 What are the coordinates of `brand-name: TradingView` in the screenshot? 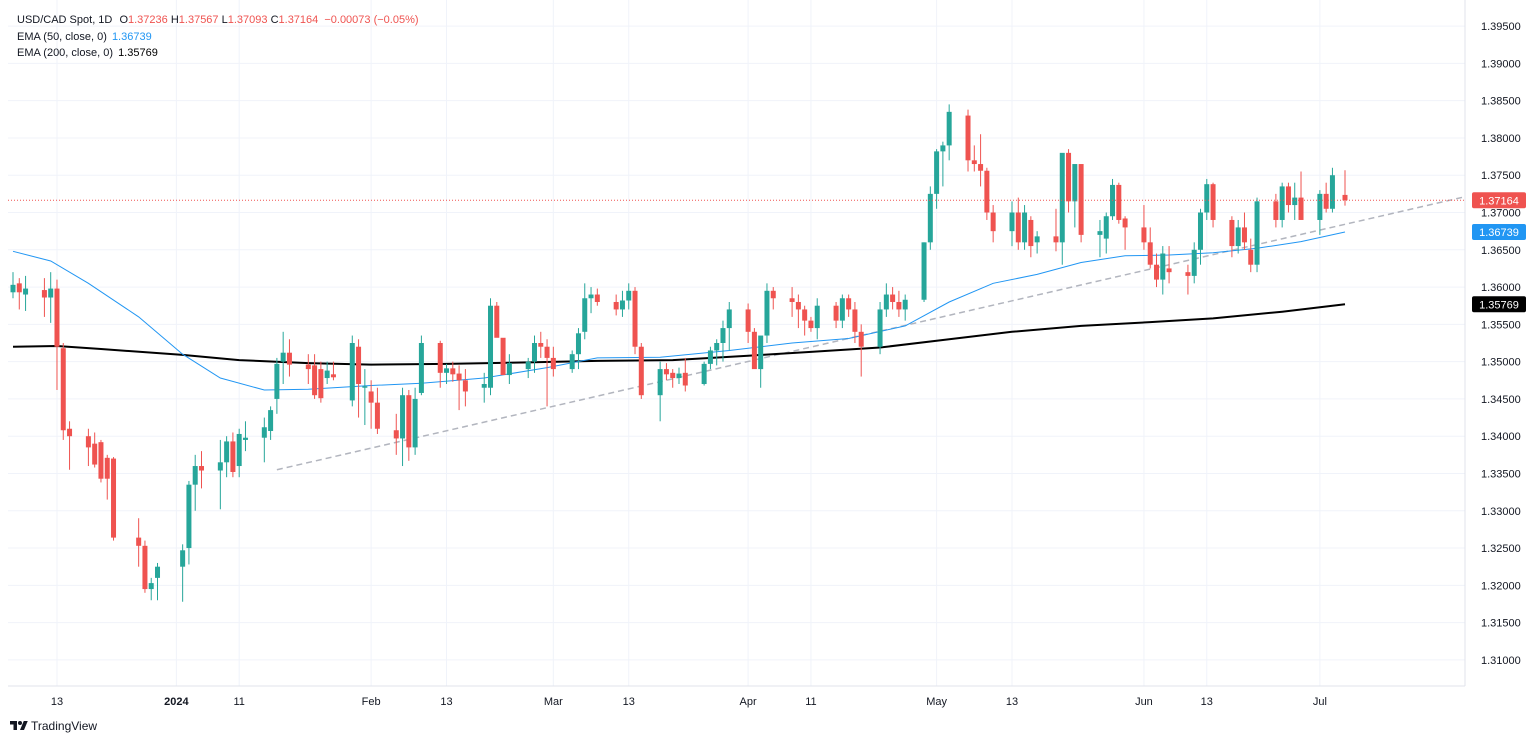 It's located at (64, 726).